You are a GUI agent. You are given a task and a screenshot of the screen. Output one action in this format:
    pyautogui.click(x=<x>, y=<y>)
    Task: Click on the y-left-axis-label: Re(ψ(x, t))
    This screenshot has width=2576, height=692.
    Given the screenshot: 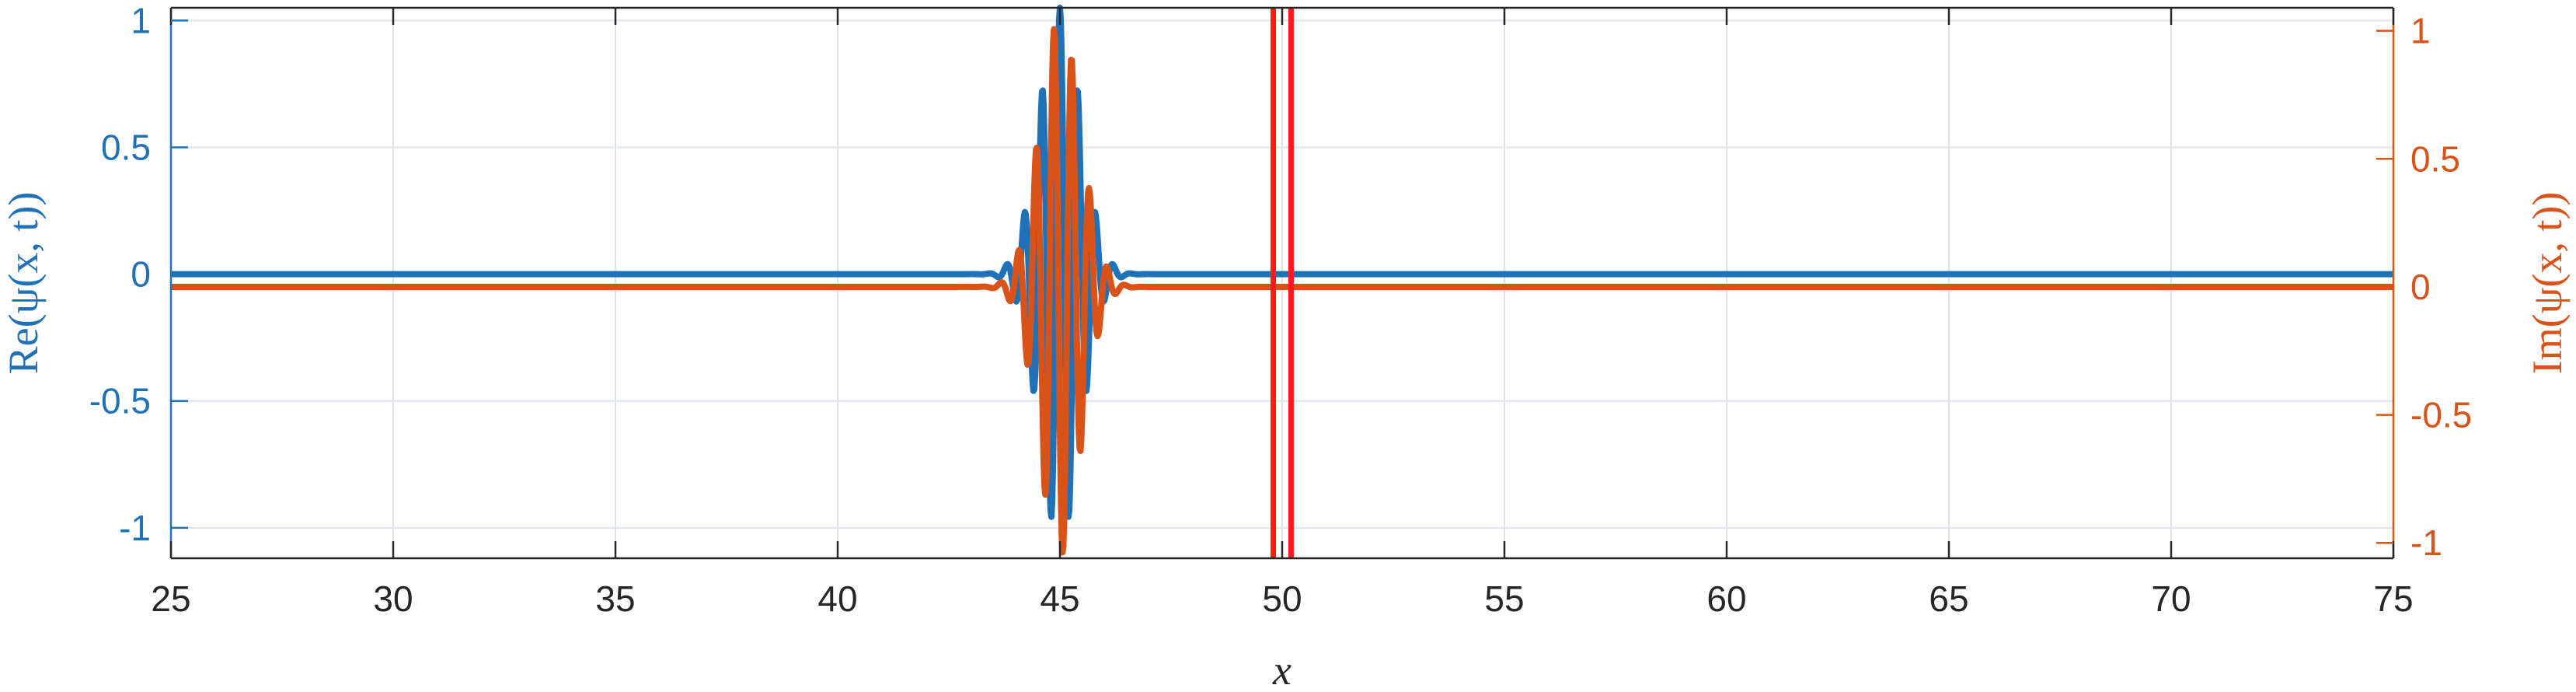 What is the action you would take?
    pyautogui.click(x=23, y=283)
    